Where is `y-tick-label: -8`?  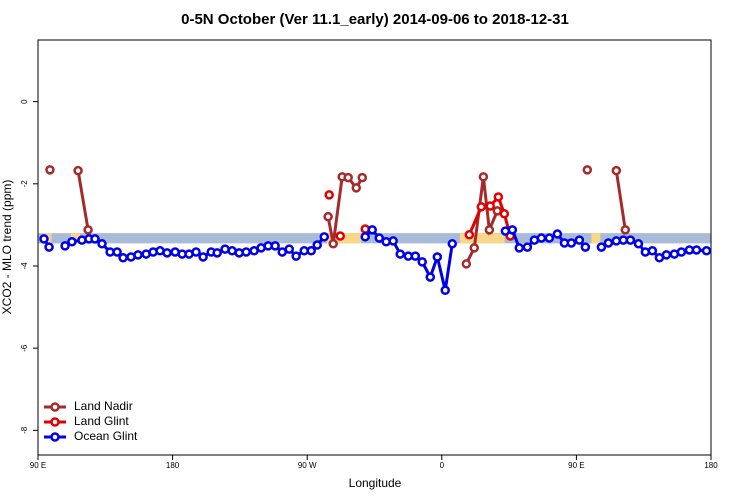 y-tick-label: -8 is located at coordinates (24, 430).